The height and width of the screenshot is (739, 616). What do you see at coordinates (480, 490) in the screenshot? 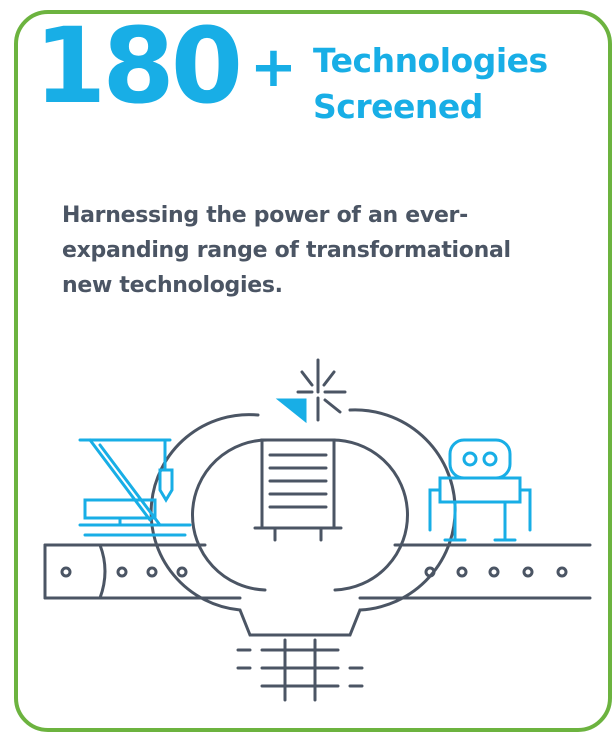
I see `robot` at bounding box center [480, 490].